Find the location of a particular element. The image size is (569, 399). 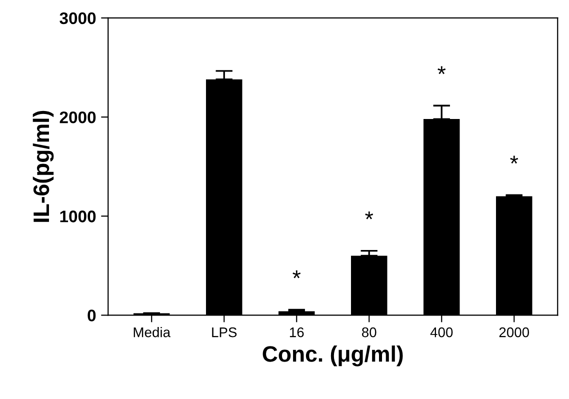

x-axis-title: Conc. (μg/ml) is located at coordinates (332, 356).